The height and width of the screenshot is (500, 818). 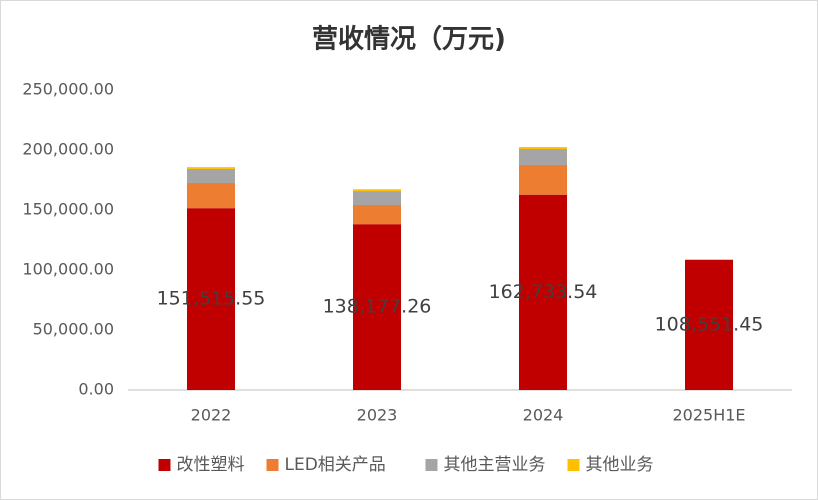 What do you see at coordinates (73, 329) in the screenshot?
I see `y-tick-label: 50,000.00` at bounding box center [73, 329].